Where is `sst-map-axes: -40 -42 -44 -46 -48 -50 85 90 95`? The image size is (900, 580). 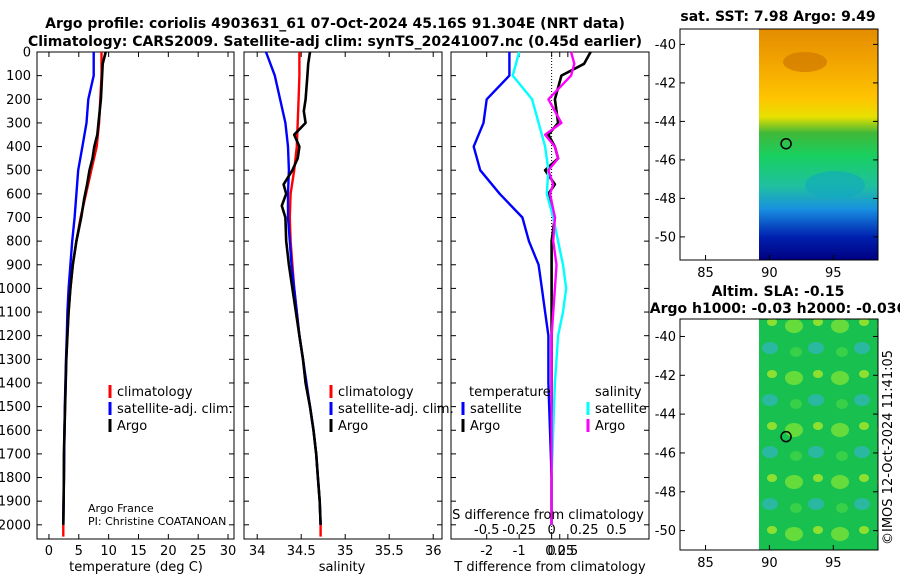 sst-map-axes: -40 -42 -44 -46 -48 -50 85 90 95 is located at coordinates (766, 159).